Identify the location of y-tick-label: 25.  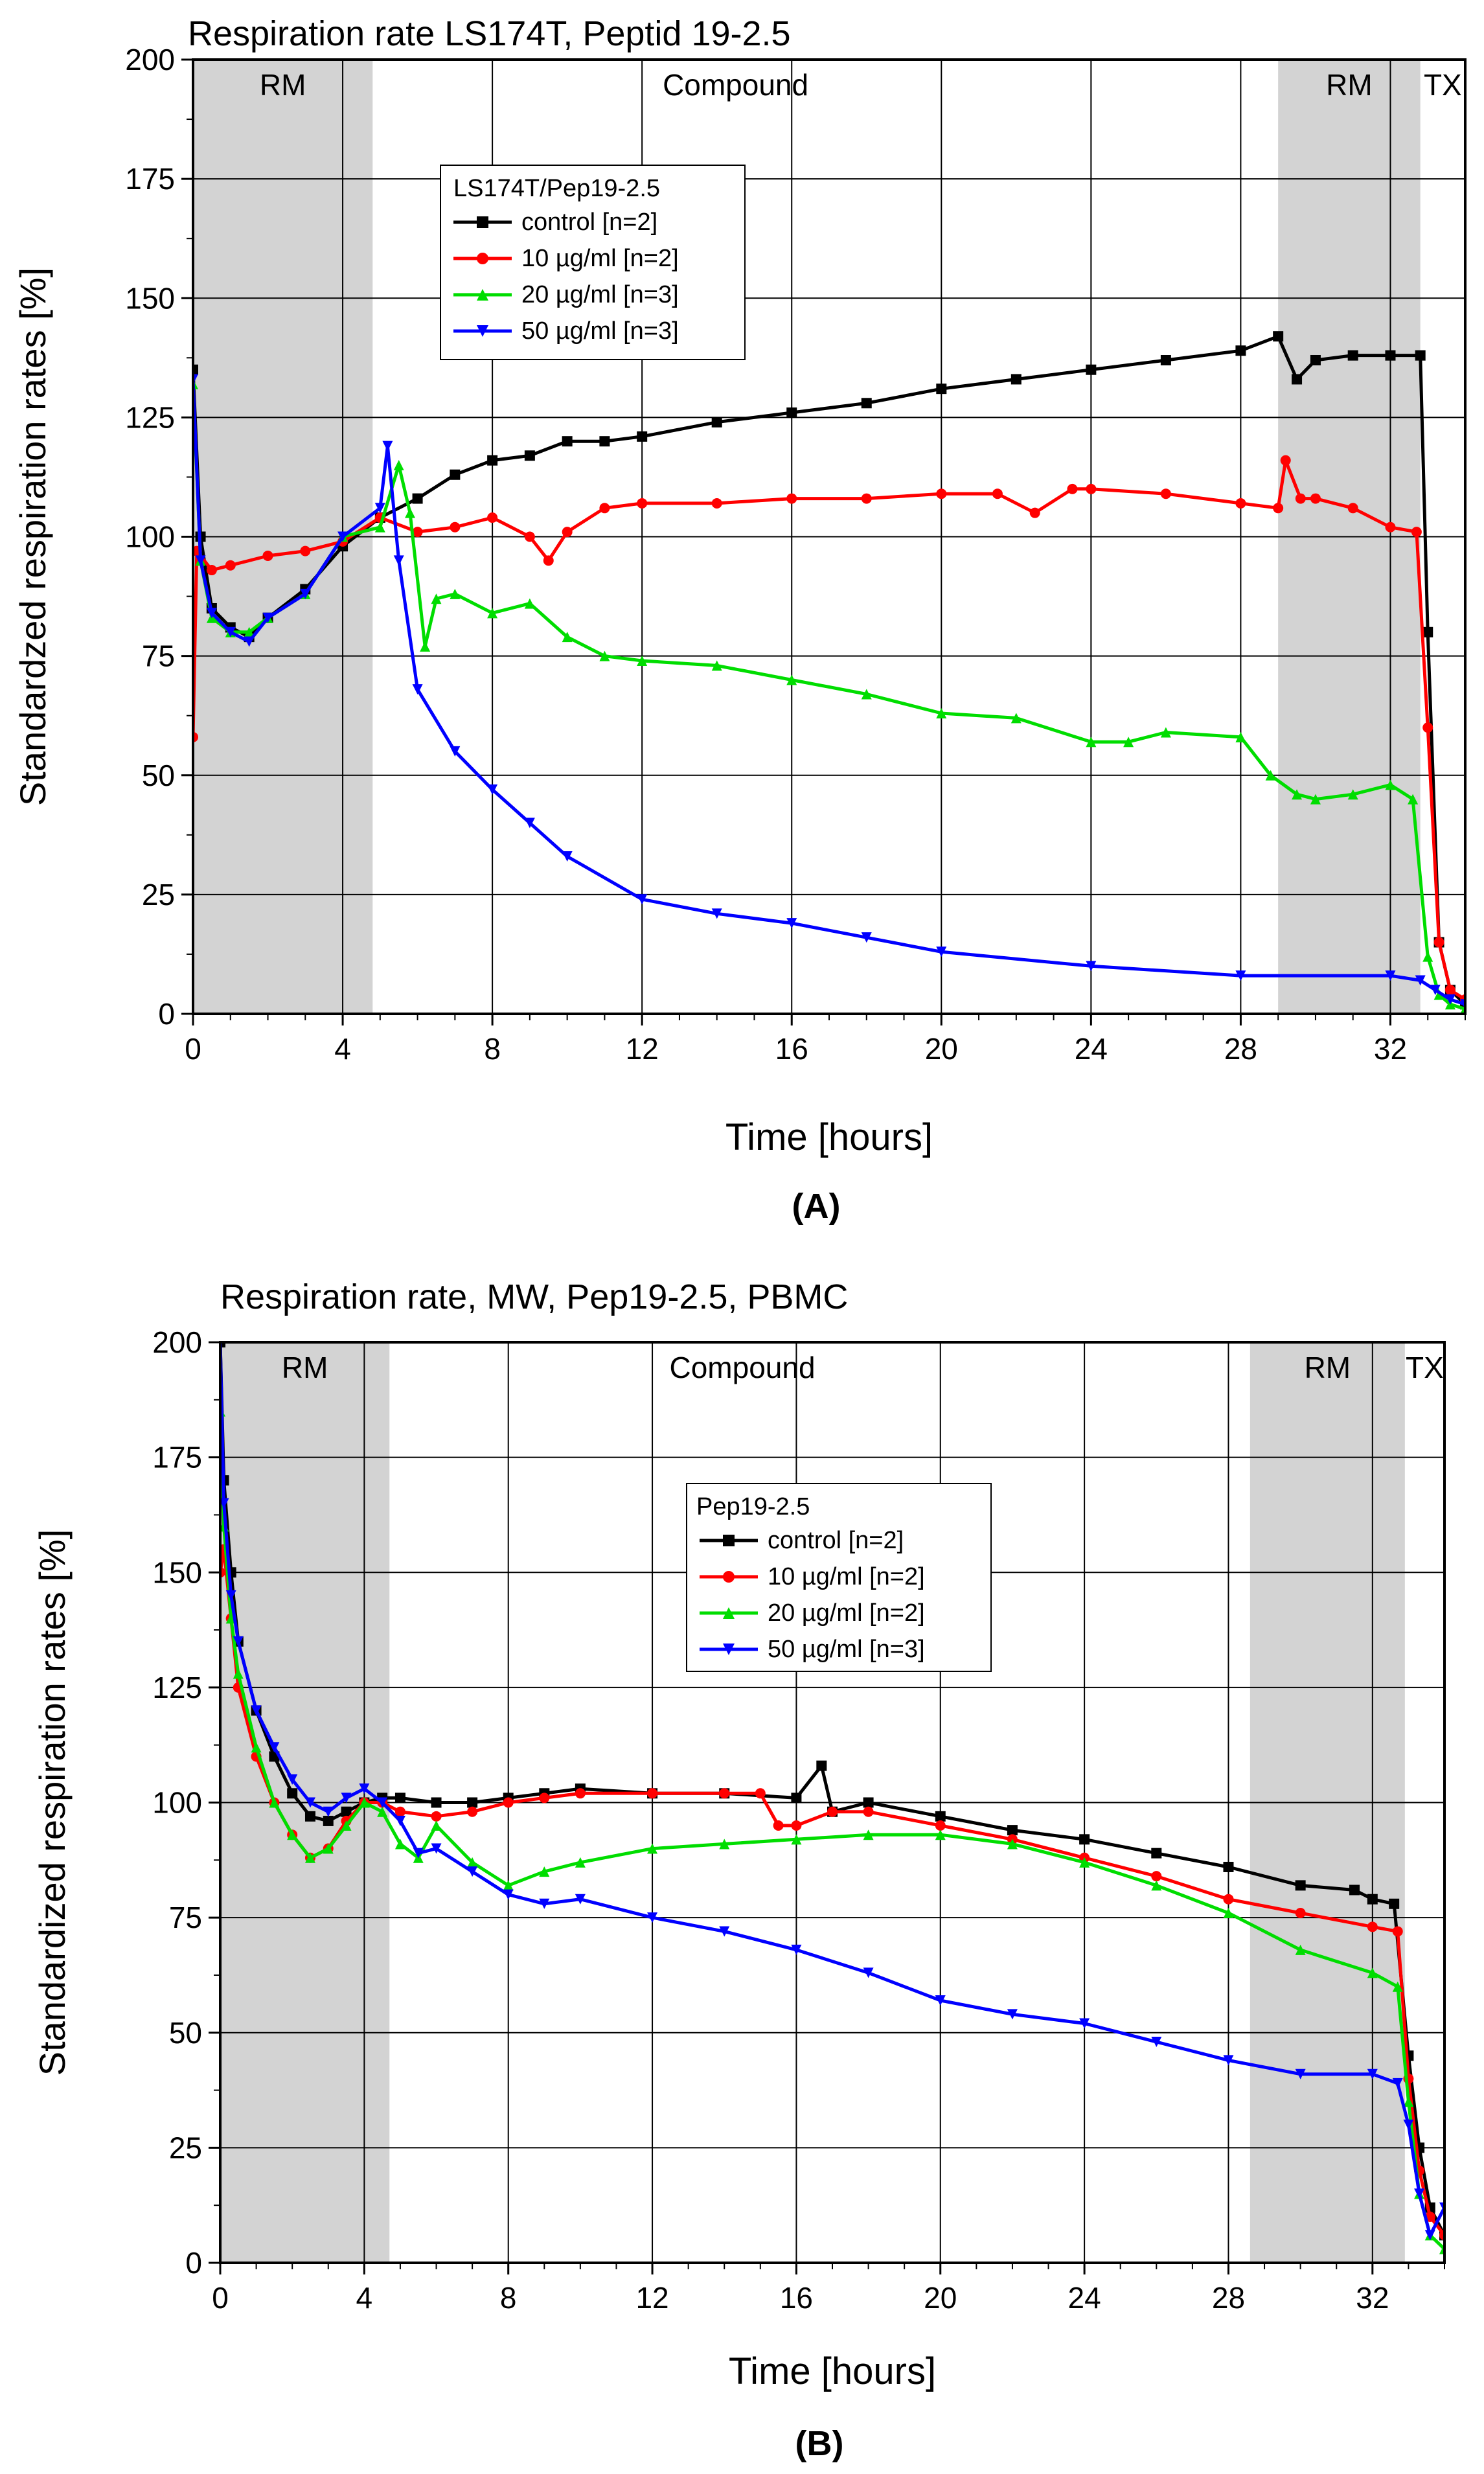
(158, 894).